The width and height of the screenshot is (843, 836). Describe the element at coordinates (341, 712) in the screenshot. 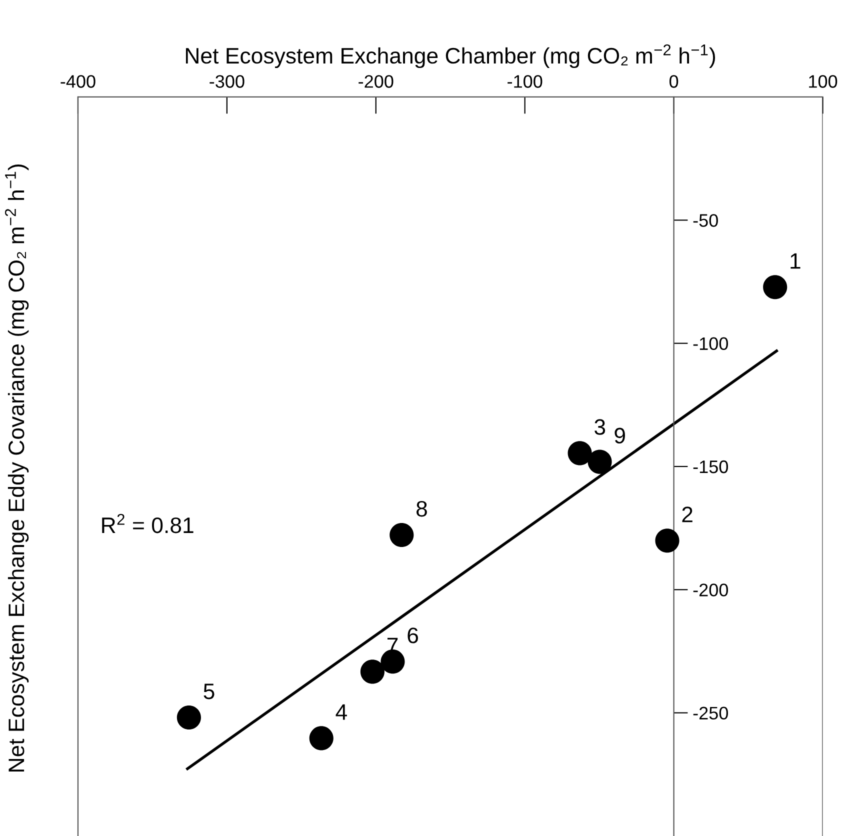

I see `annotation: 4` at that location.